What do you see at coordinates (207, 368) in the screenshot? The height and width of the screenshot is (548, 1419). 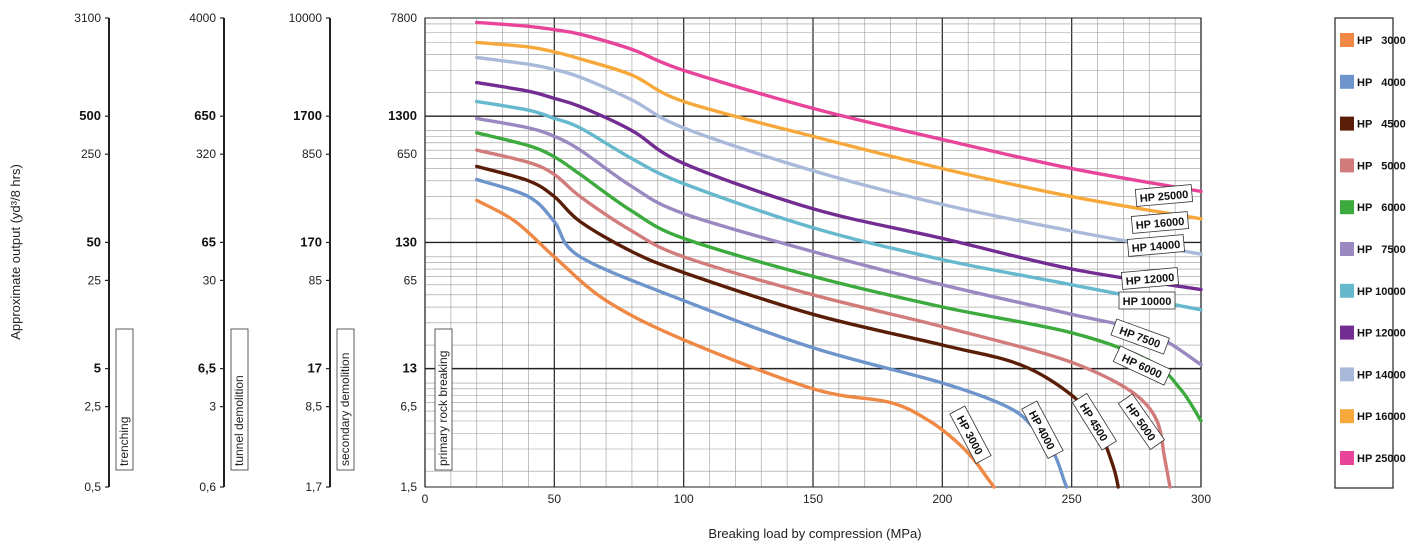 I see `side-axis-tick-label: 6,5` at bounding box center [207, 368].